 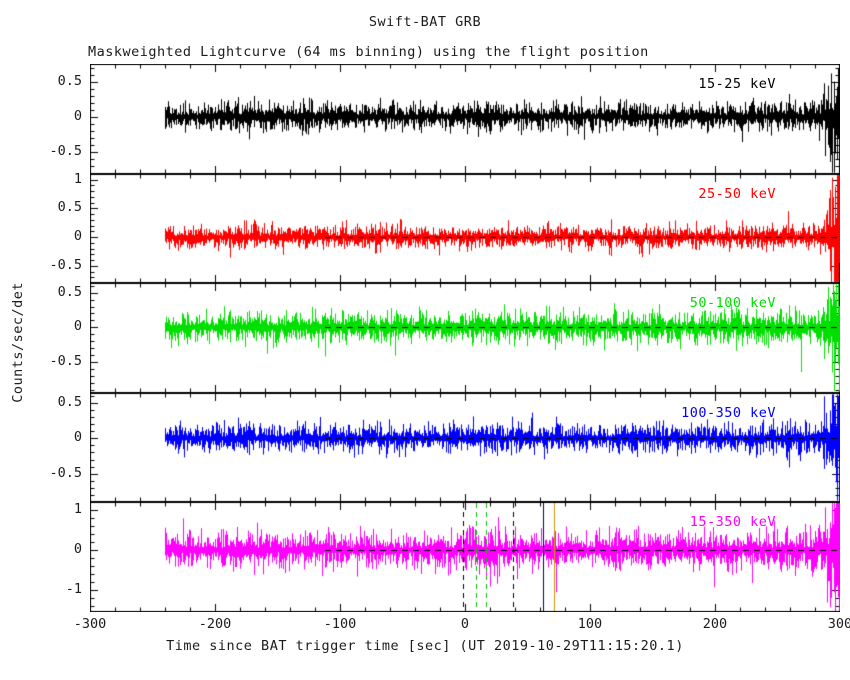 I want to click on panel-canvas-100-350-kev, so click(x=465, y=447).